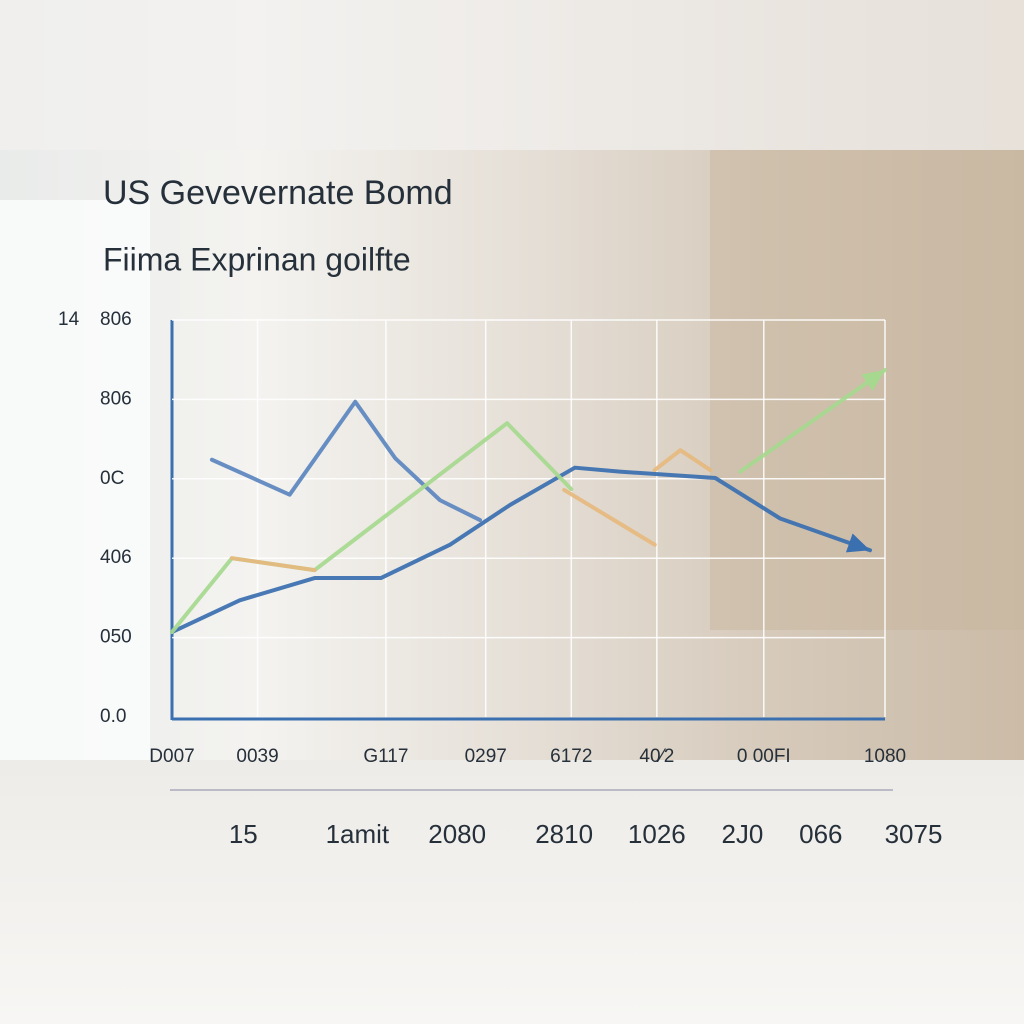 The image size is (1024, 1024). What do you see at coordinates (358, 834) in the screenshot?
I see `x2-tick-label: 1amit` at bounding box center [358, 834].